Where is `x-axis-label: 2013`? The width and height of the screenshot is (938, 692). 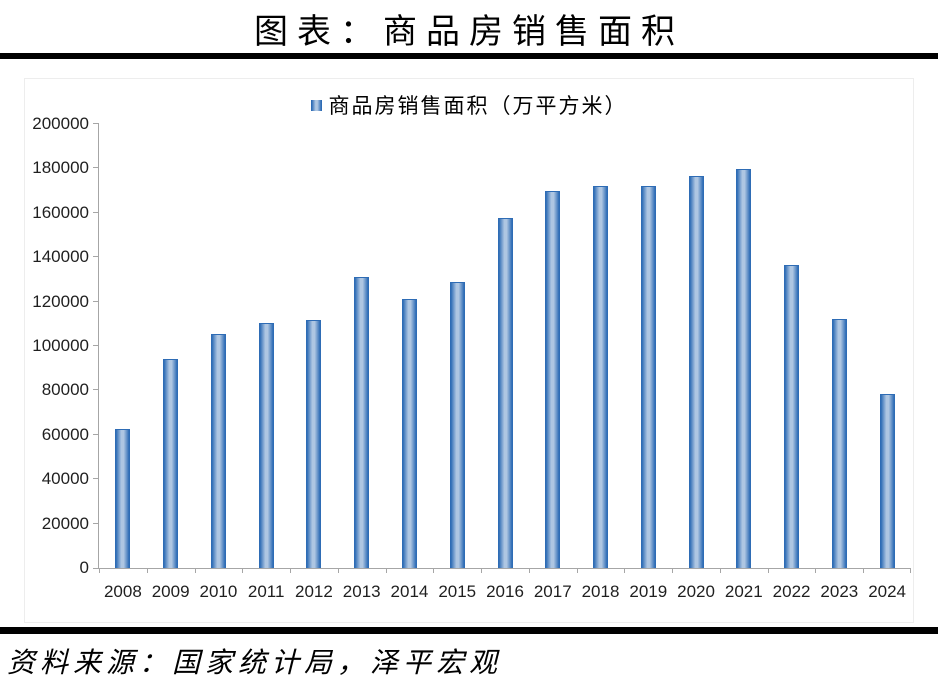 x-axis-label: 2013 is located at coordinates (361, 591).